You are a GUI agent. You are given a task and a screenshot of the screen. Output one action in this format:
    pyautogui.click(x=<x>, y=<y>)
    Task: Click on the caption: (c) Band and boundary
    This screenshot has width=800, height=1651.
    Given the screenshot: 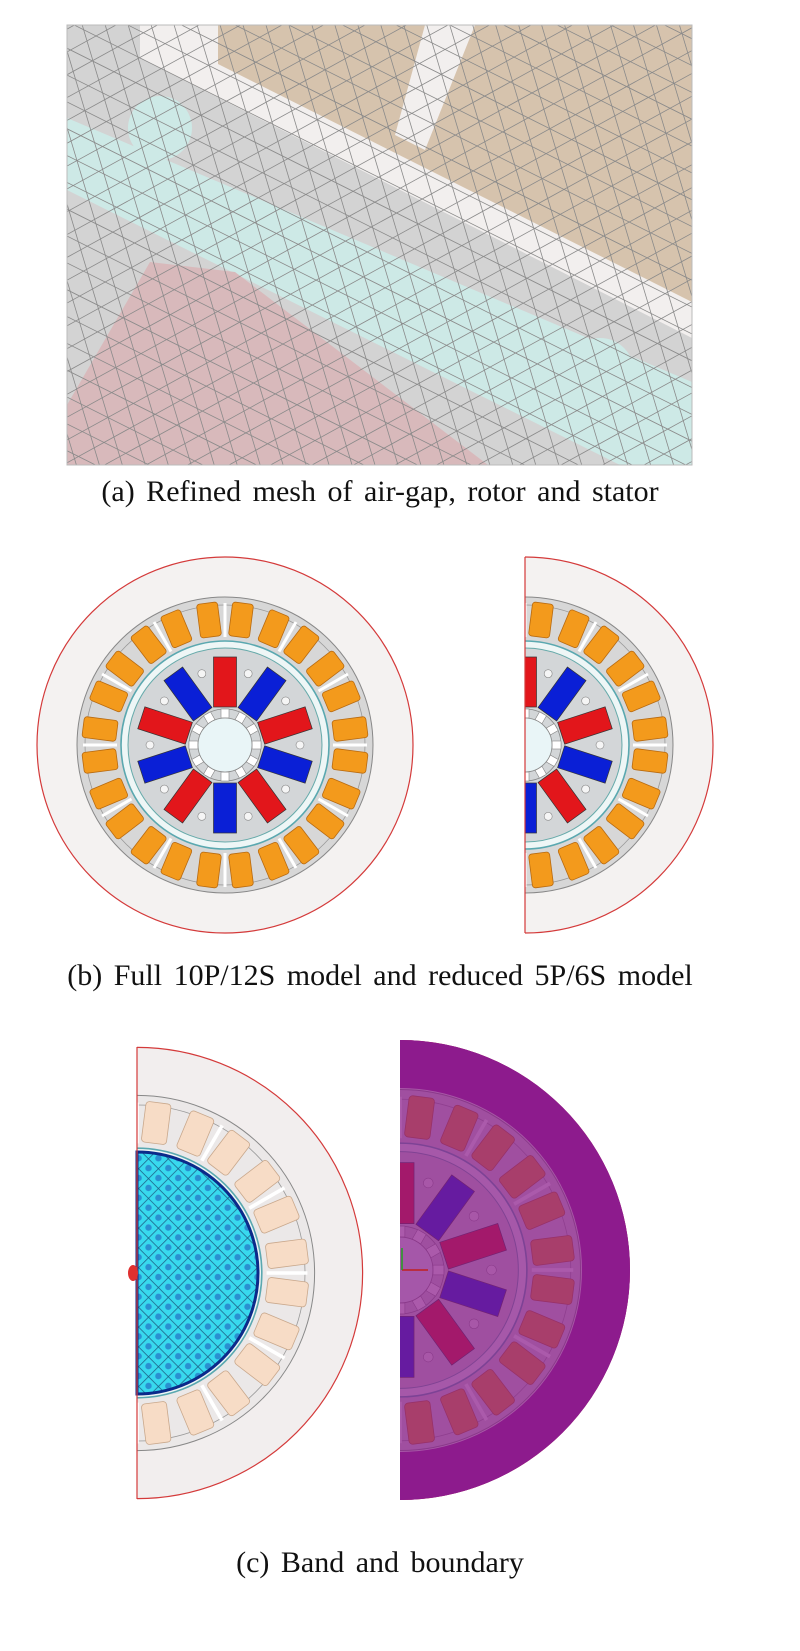 What is the action you would take?
    pyautogui.click(x=380, y=1562)
    